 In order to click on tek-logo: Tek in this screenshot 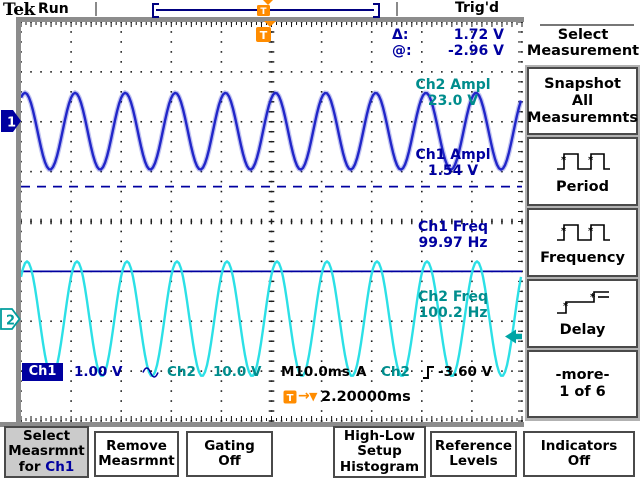, I will do `click(19, 10)`.